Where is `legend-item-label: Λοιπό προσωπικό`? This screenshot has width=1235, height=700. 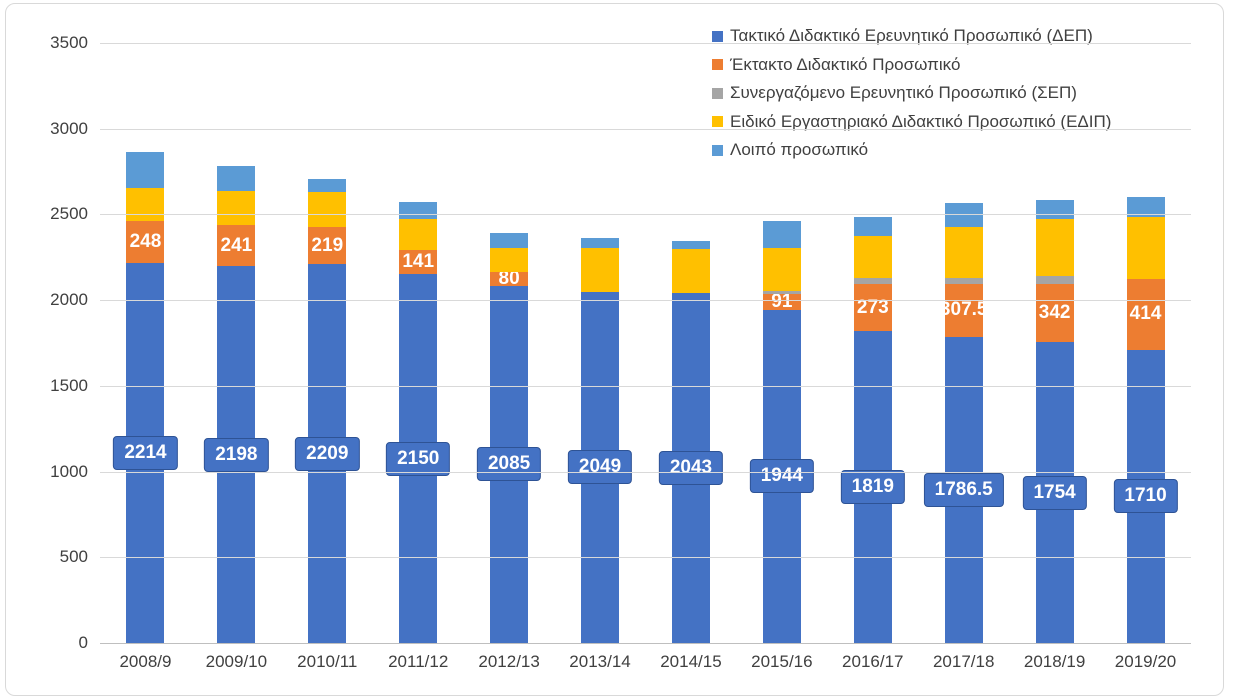 legend-item-label: Λοιπό προσωπικό is located at coordinates (799, 150).